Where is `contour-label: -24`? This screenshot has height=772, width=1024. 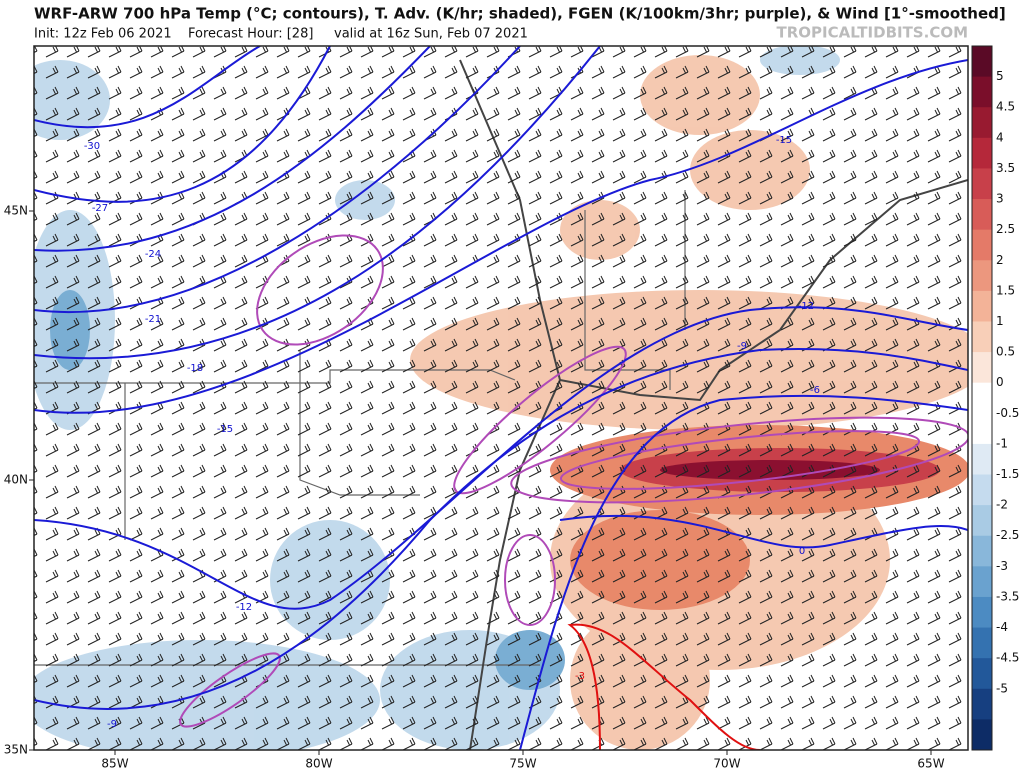 contour-label: -24 is located at coordinates (153, 254).